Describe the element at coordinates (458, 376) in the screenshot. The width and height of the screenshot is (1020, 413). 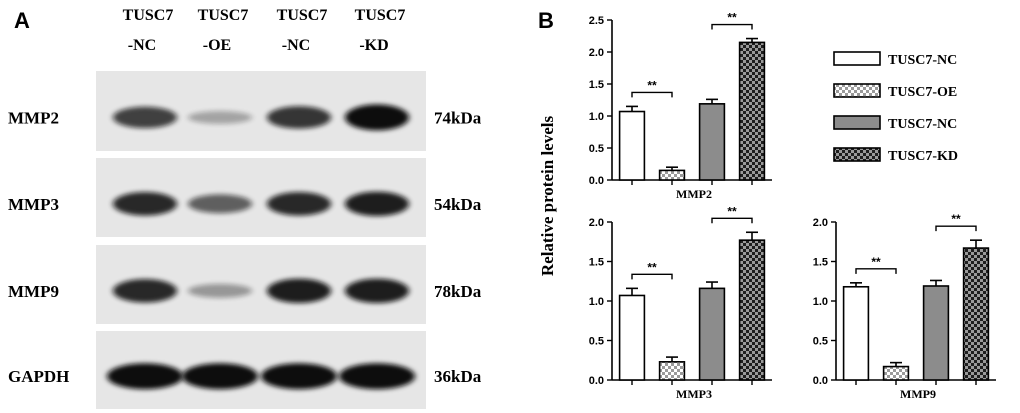
I see `protein-size-label: 36kDa` at that location.